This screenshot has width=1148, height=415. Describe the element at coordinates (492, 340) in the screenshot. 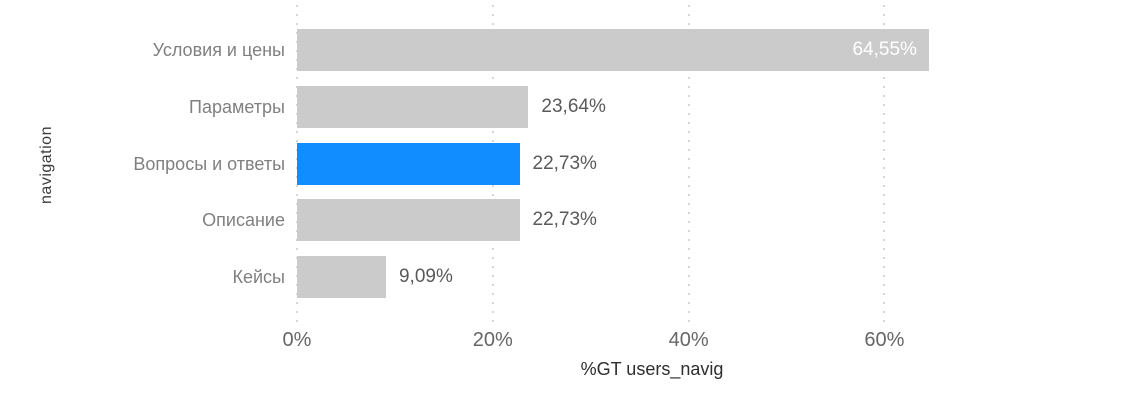

I see `x-tick-label: 20%` at that location.